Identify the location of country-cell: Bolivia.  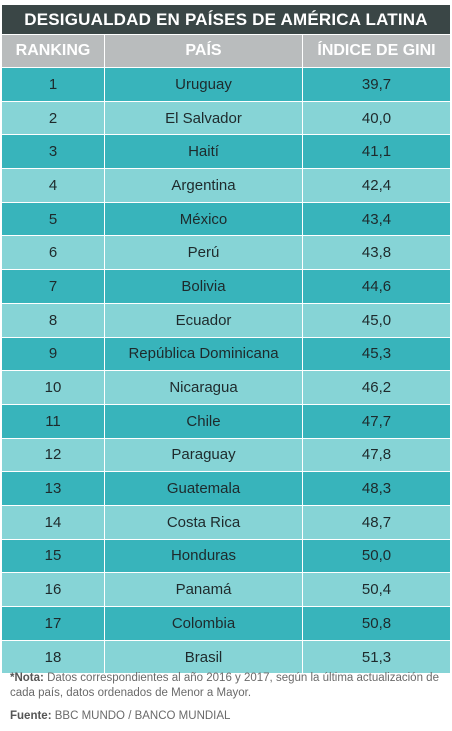
(204, 287).